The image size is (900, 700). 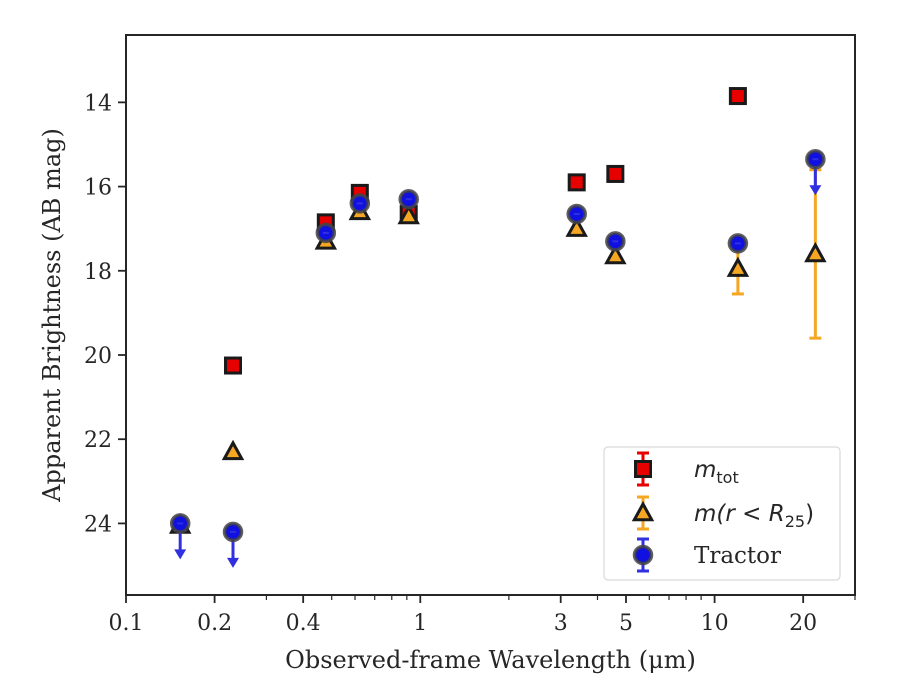 I want to click on legend-entry-m-r25: m(r < R25), so click(x=722, y=513).